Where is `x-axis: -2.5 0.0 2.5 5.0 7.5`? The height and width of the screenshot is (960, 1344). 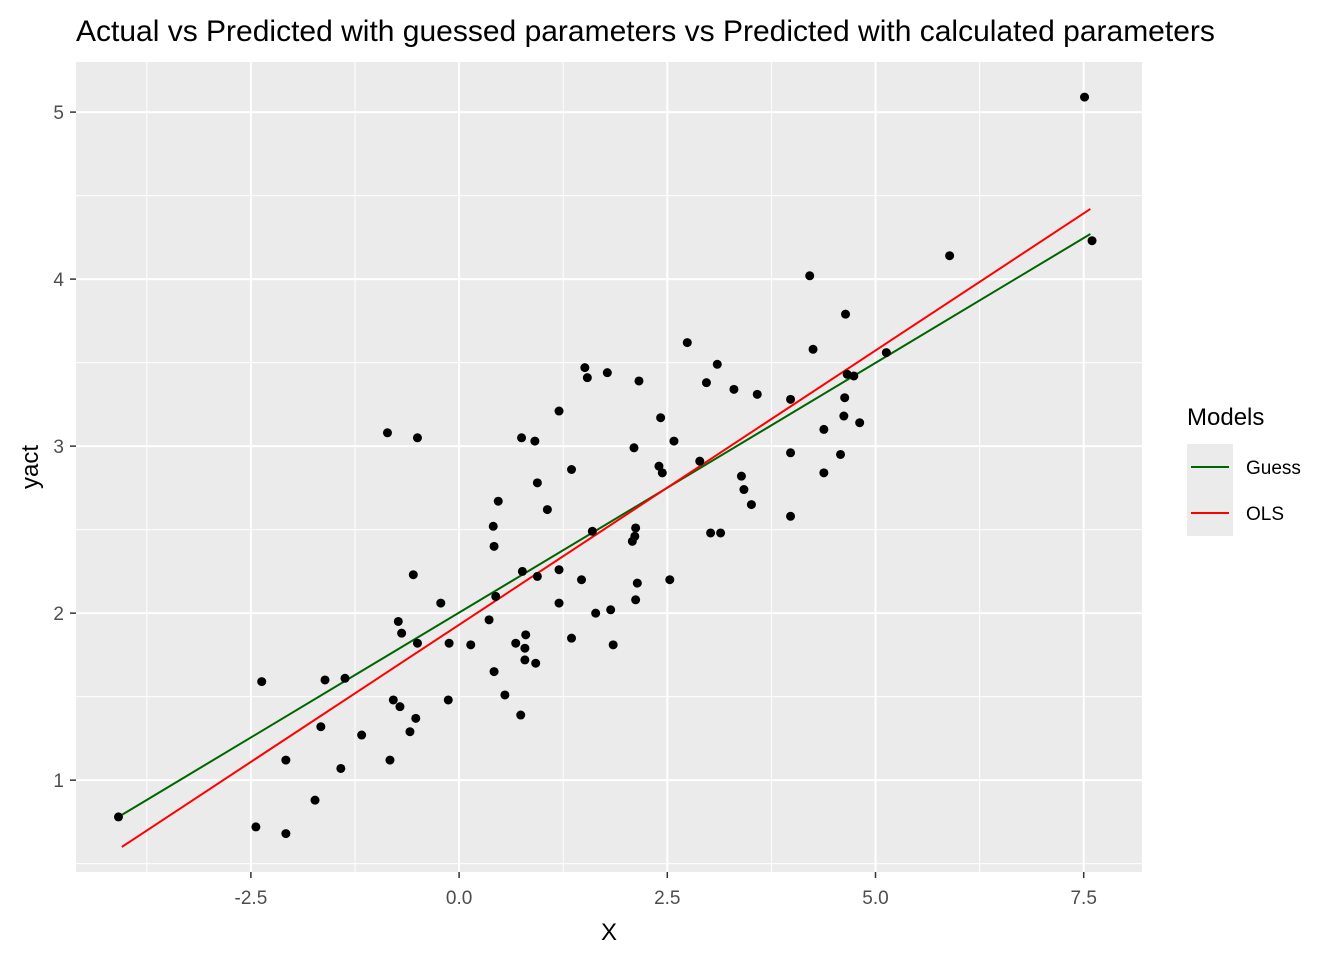 x-axis: -2.5 0.0 2.5 5.0 7.5 is located at coordinates (666, 890).